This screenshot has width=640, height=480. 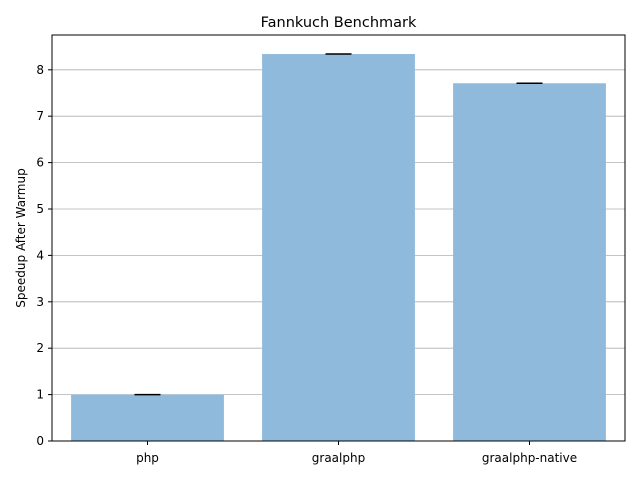 I want to click on bar, so click(x=147, y=417).